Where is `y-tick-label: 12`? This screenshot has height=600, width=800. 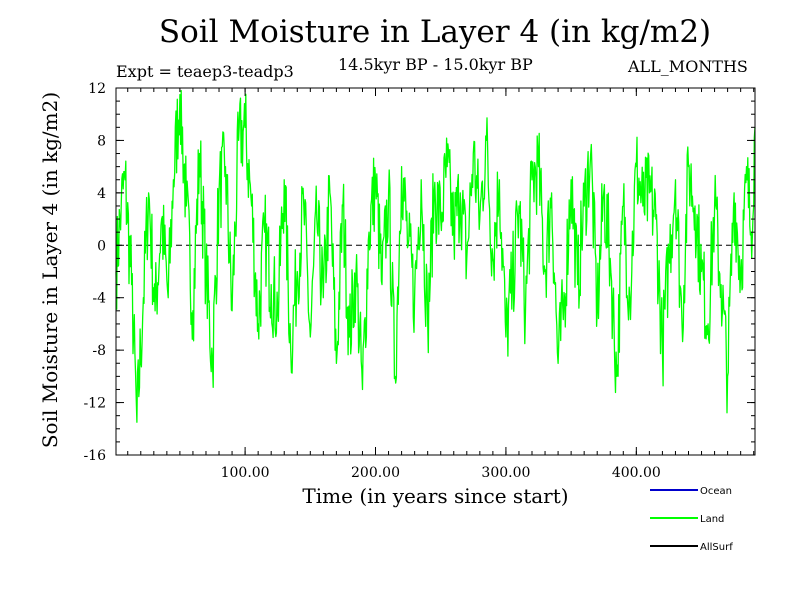
y-tick-label: 12 is located at coordinates (97, 89).